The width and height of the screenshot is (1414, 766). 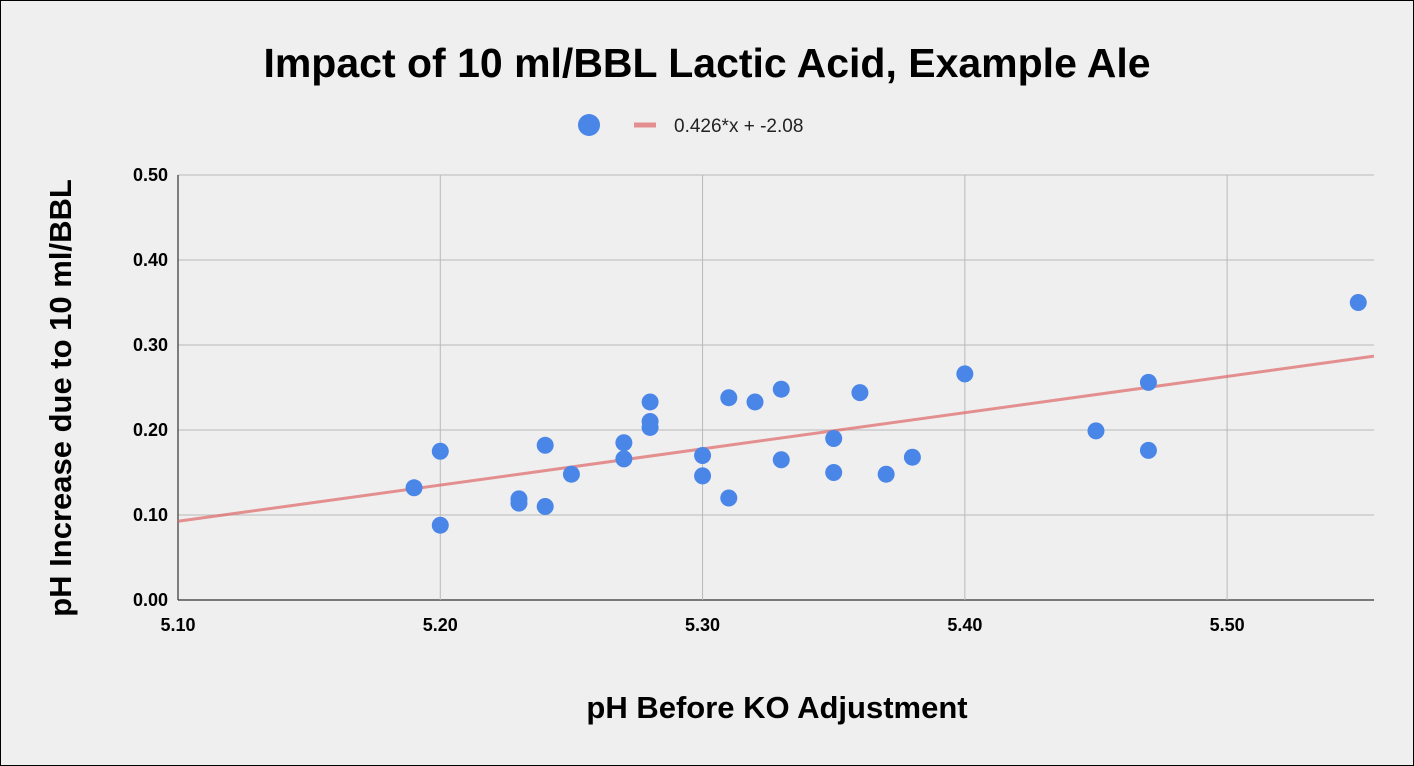 What do you see at coordinates (150, 387) in the screenshot?
I see `y-axis-ticks: 0.00 0.10 0.20 0.30 0.40 0.50` at bounding box center [150, 387].